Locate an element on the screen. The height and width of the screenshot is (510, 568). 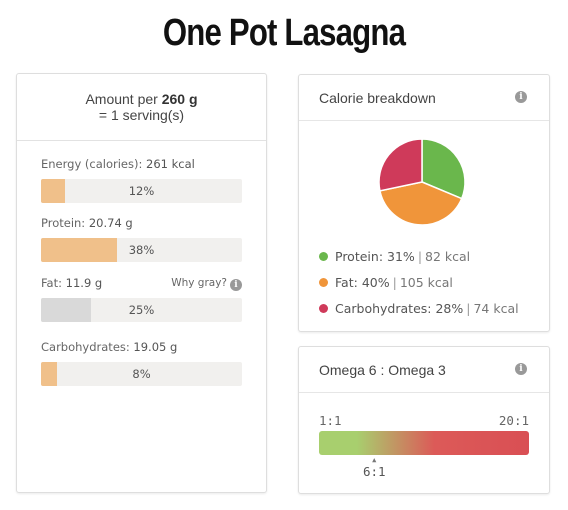
calorie-breakdown-title: Calorie breakdown is located at coordinates (377, 98).